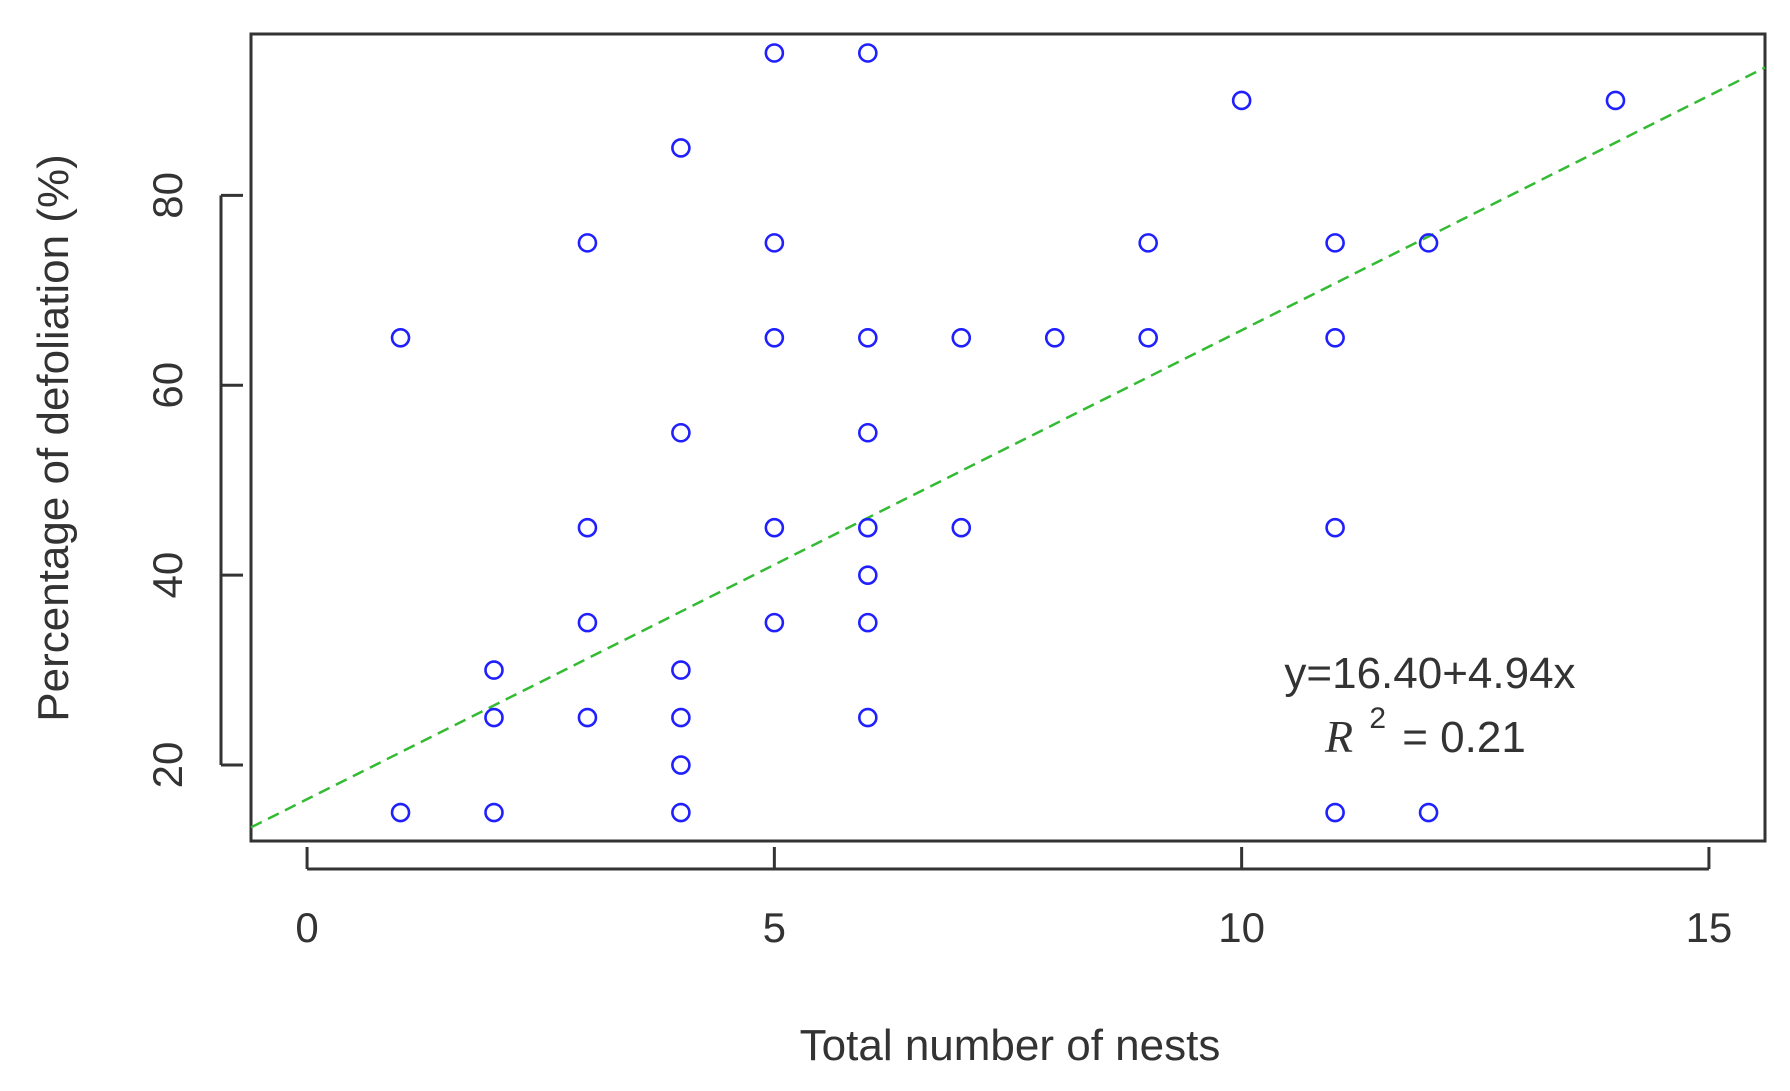  Describe the element at coordinates (1241, 927) in the screenshot. I see `x-tick-label: 10` at that location.